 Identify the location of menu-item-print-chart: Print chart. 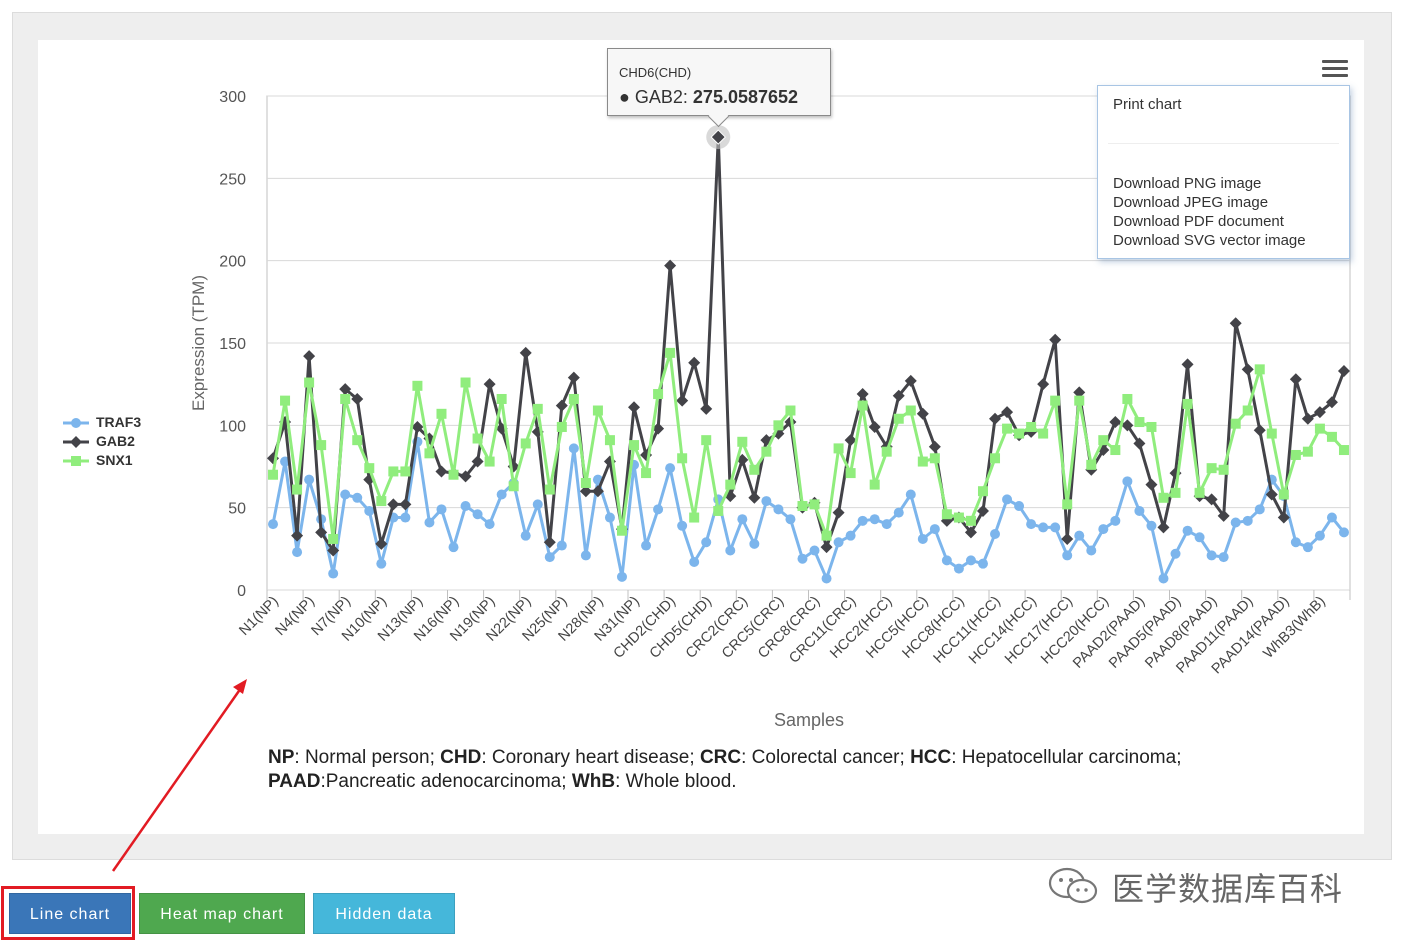
(1147, 104).